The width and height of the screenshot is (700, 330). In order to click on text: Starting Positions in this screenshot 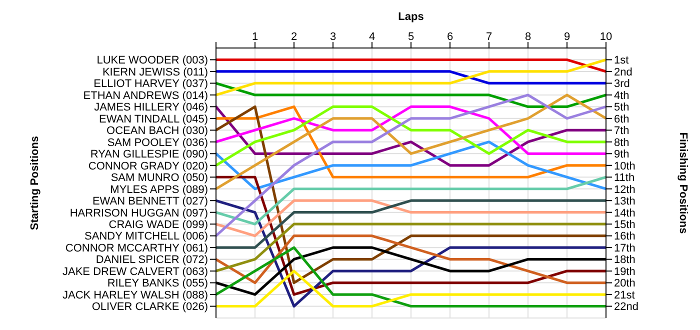, I will do `click(34, 183)`.